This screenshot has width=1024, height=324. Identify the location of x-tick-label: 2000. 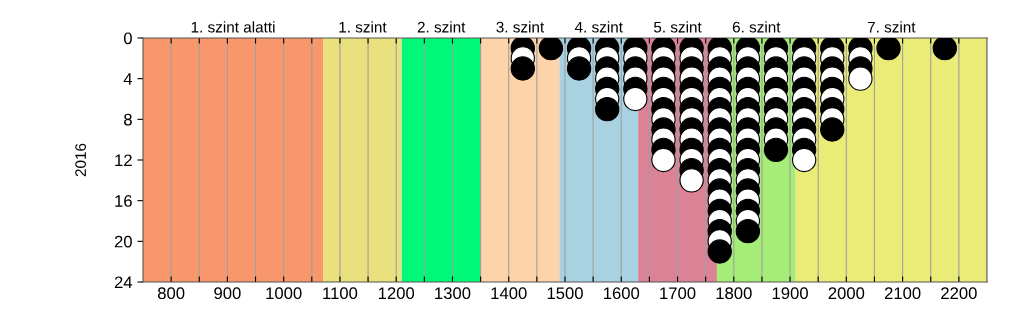
(846, 293).